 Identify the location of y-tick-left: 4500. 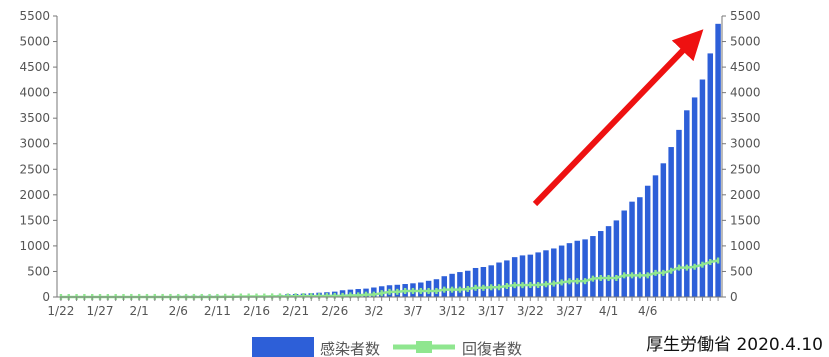
(34, 67).